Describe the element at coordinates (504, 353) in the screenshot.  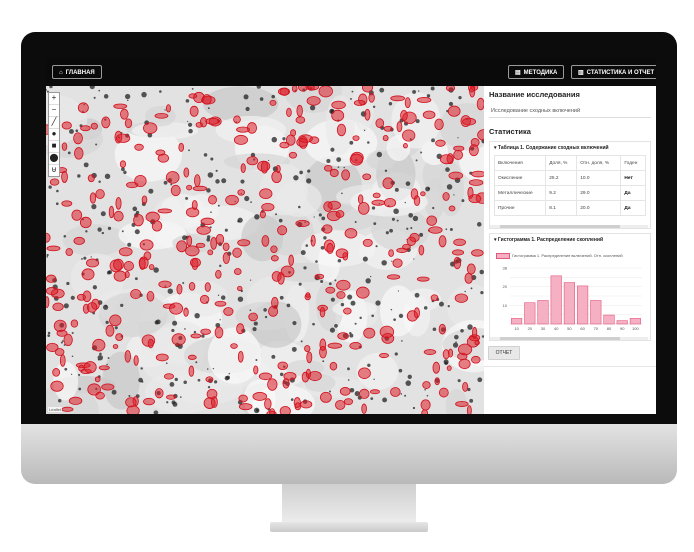
I see `report-button: ОТЧЕТ` at that location.